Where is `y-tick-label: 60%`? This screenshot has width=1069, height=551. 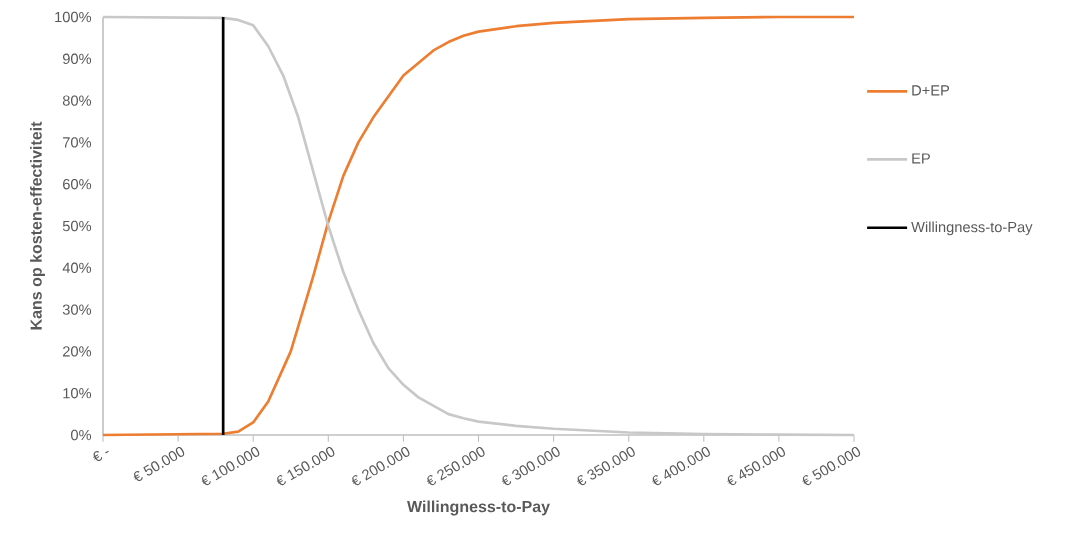 y-tick-label: 60% is located at coordinates (77, 184).